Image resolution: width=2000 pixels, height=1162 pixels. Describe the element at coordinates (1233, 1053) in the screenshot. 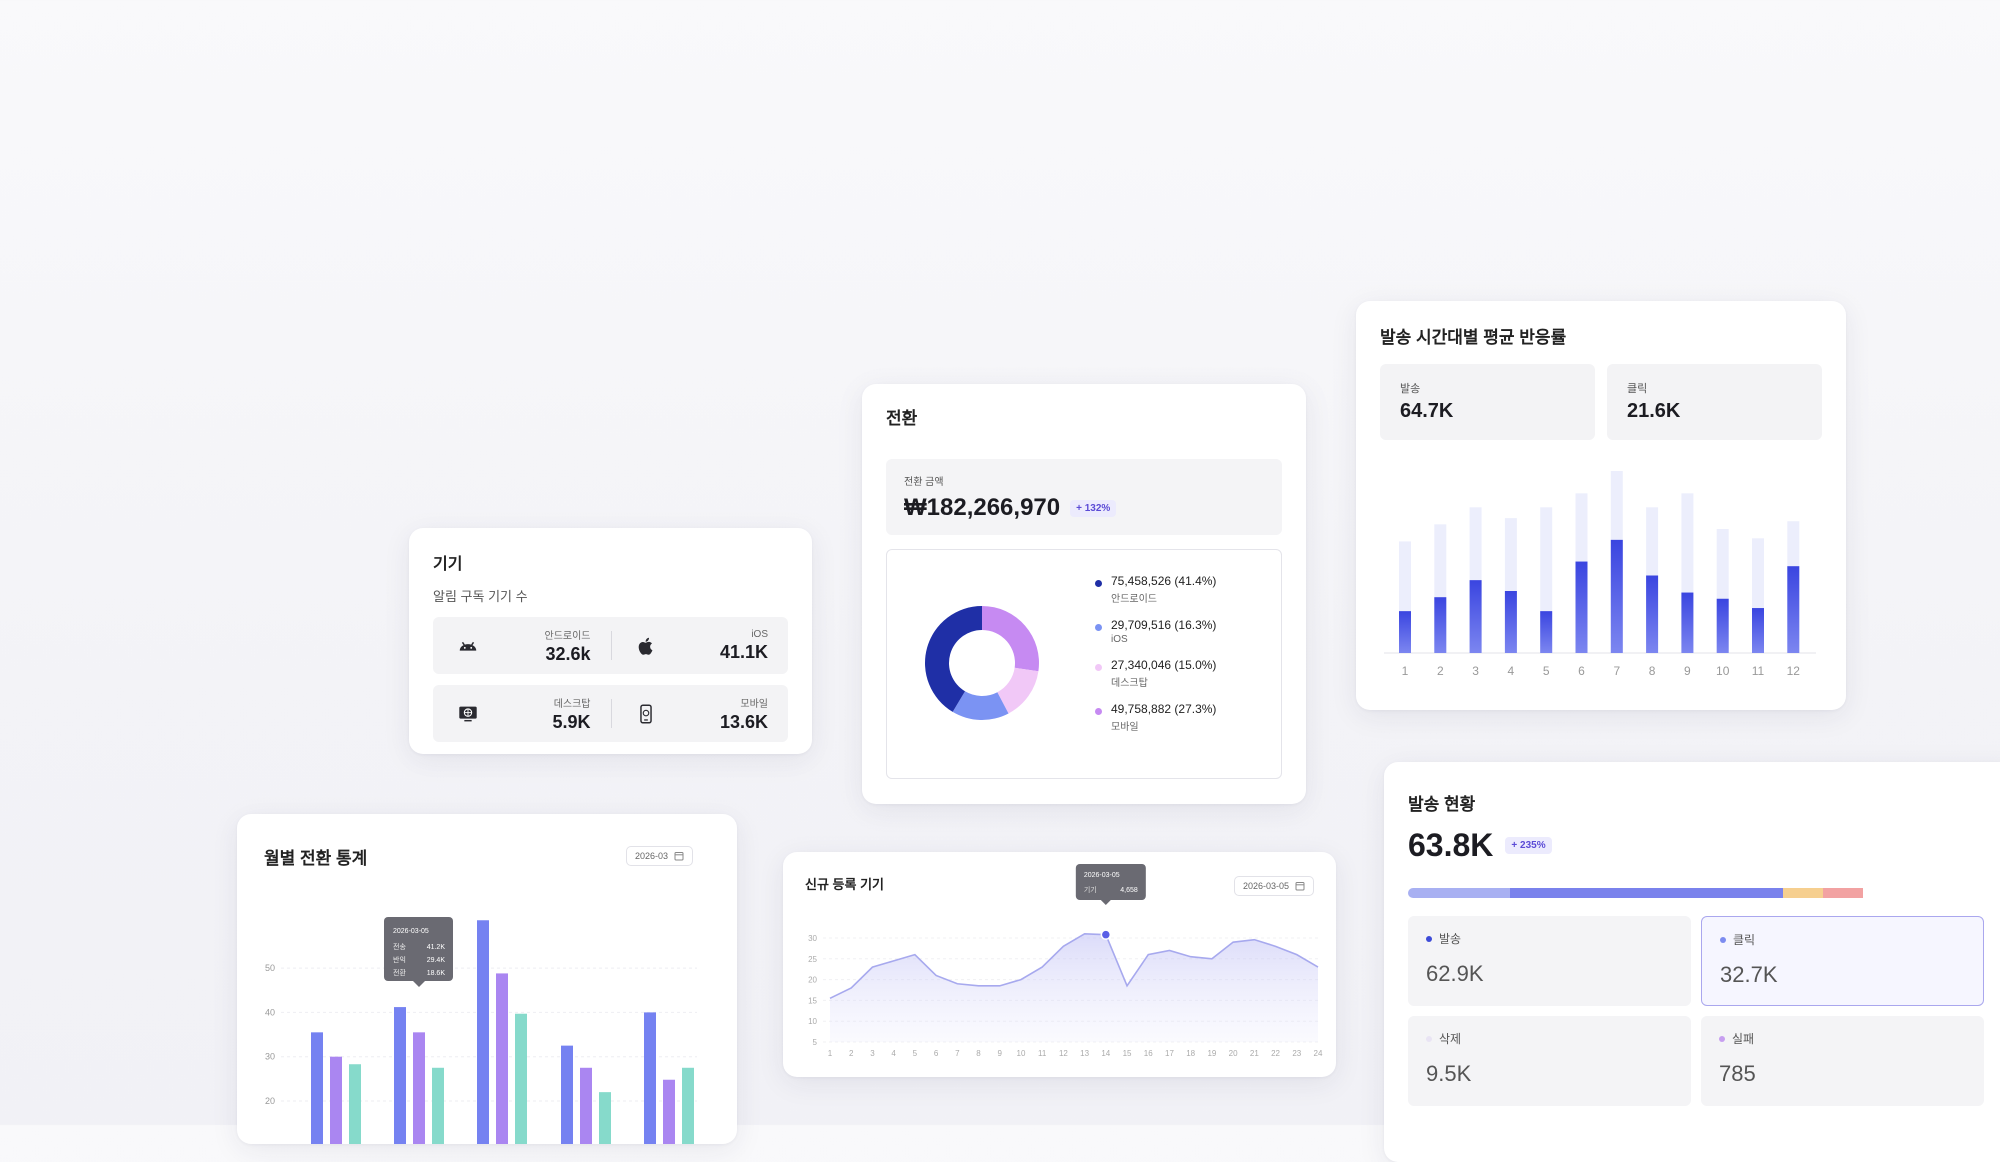

I see `area-x-tick: 20` at that location.